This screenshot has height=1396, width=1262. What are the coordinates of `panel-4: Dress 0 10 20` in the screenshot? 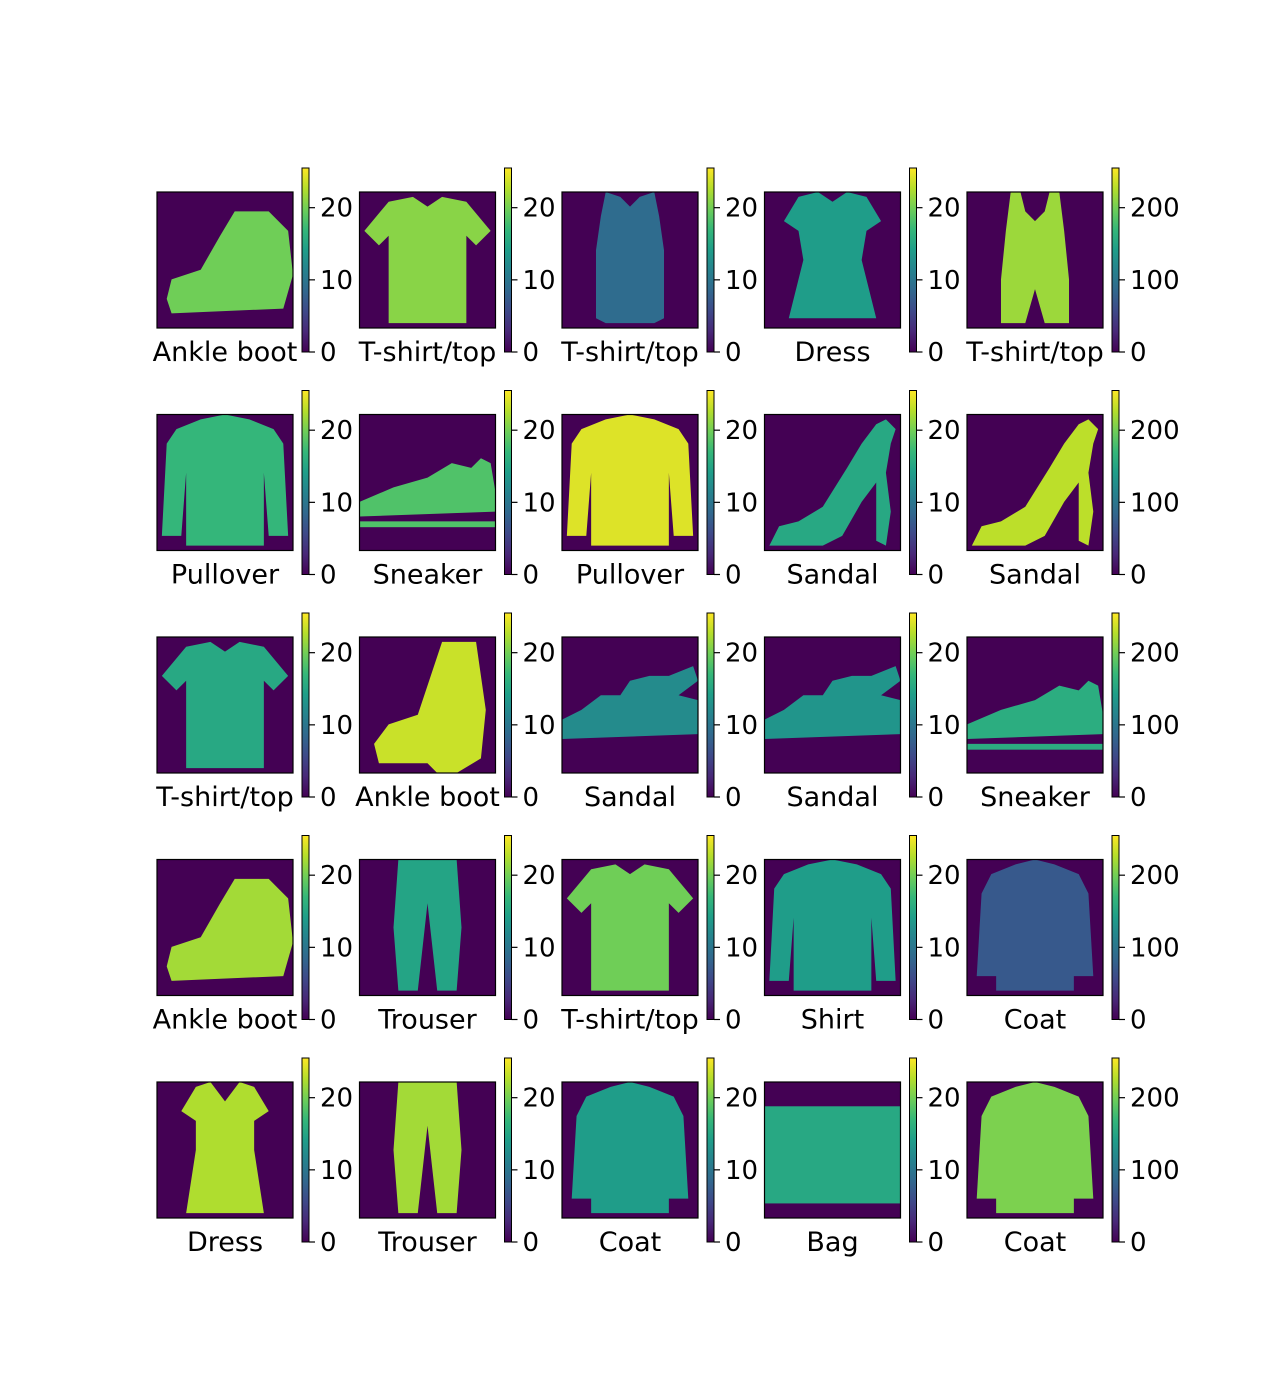 It's located at (862, 267).